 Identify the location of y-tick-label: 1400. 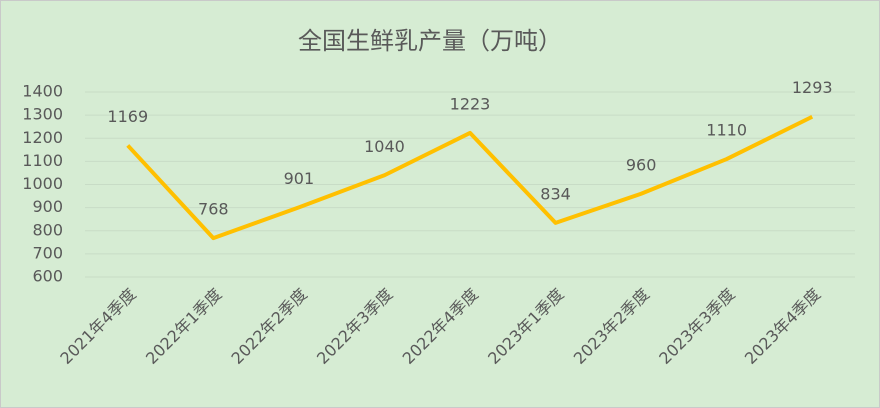
(42, 91).